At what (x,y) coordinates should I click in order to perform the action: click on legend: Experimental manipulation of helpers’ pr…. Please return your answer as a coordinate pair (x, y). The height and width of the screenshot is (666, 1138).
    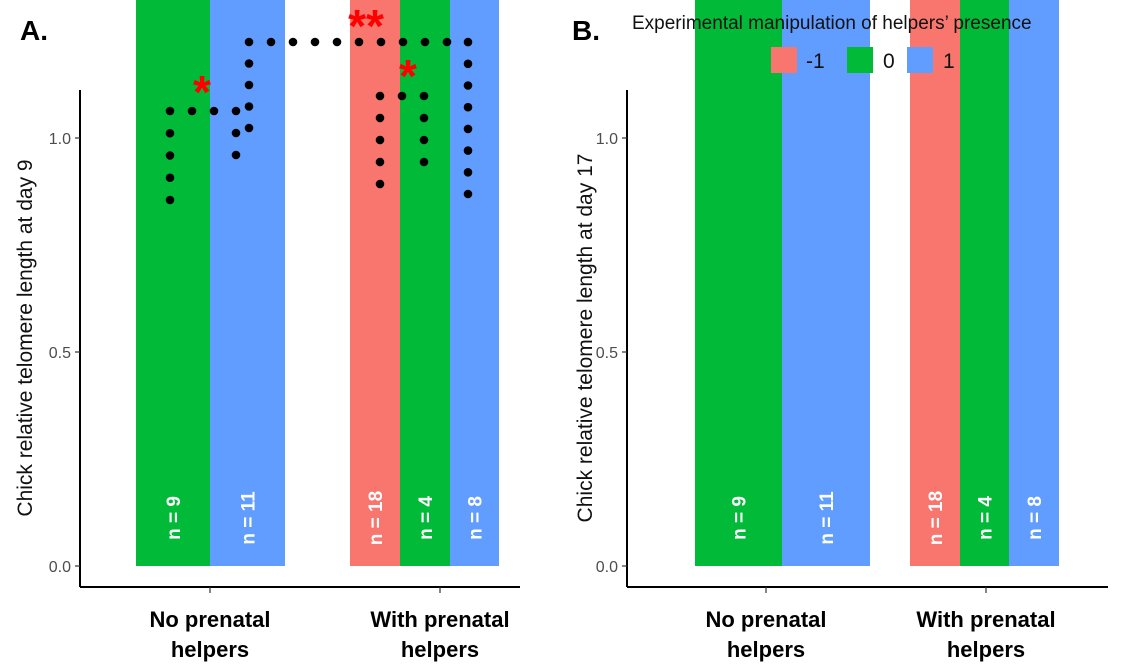
    Looking at the image, I should click on (832, 43).